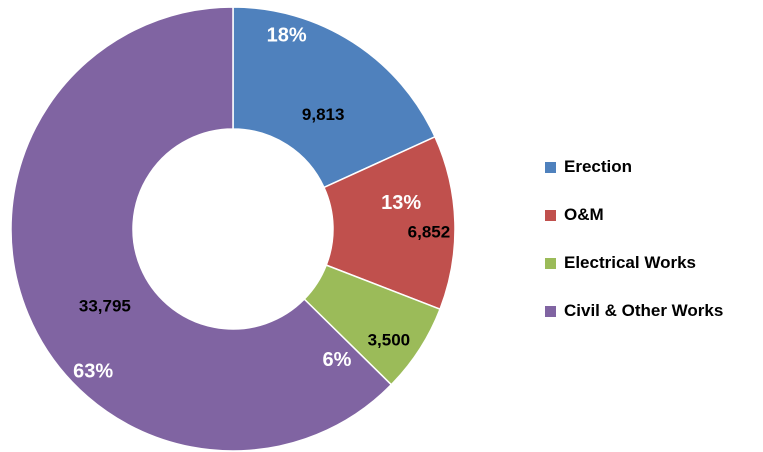 The width and height of the screenshot is (763, 452). Describe the element at coordinates (630, 262) in the screenshot. I see `legend-label-electrical-works: Electrical Works` at that location.